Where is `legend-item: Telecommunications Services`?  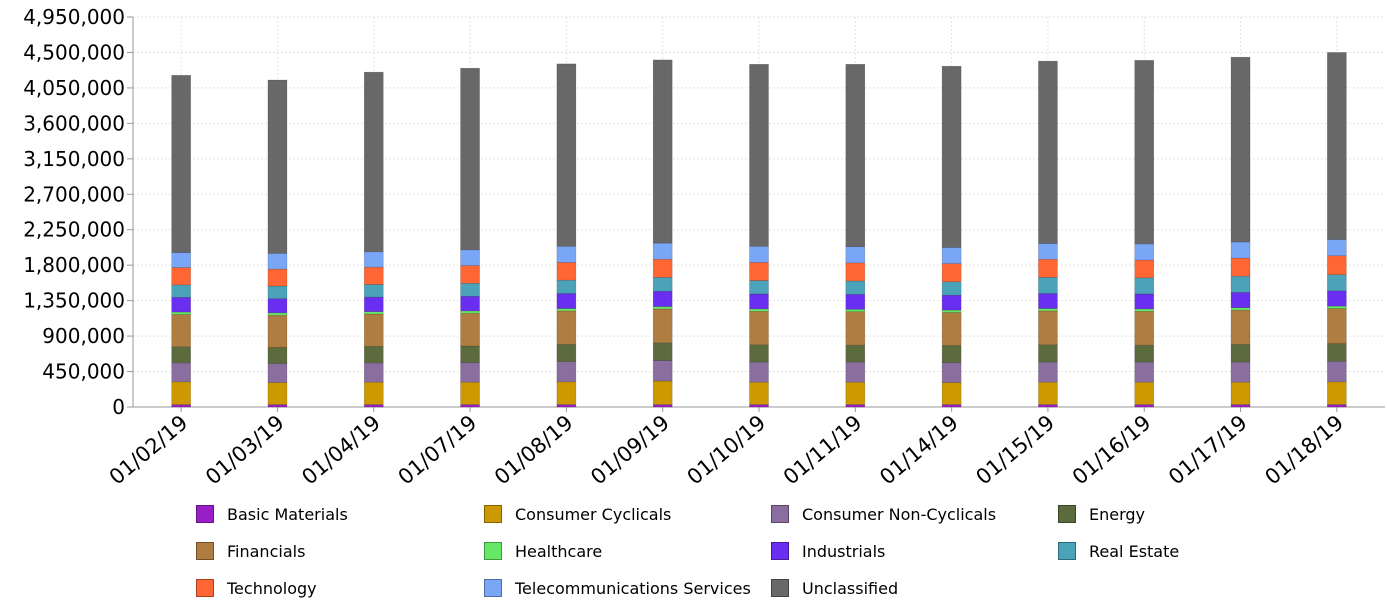 legend-item: Telecommunications Services is located at coordinates (617, 588).